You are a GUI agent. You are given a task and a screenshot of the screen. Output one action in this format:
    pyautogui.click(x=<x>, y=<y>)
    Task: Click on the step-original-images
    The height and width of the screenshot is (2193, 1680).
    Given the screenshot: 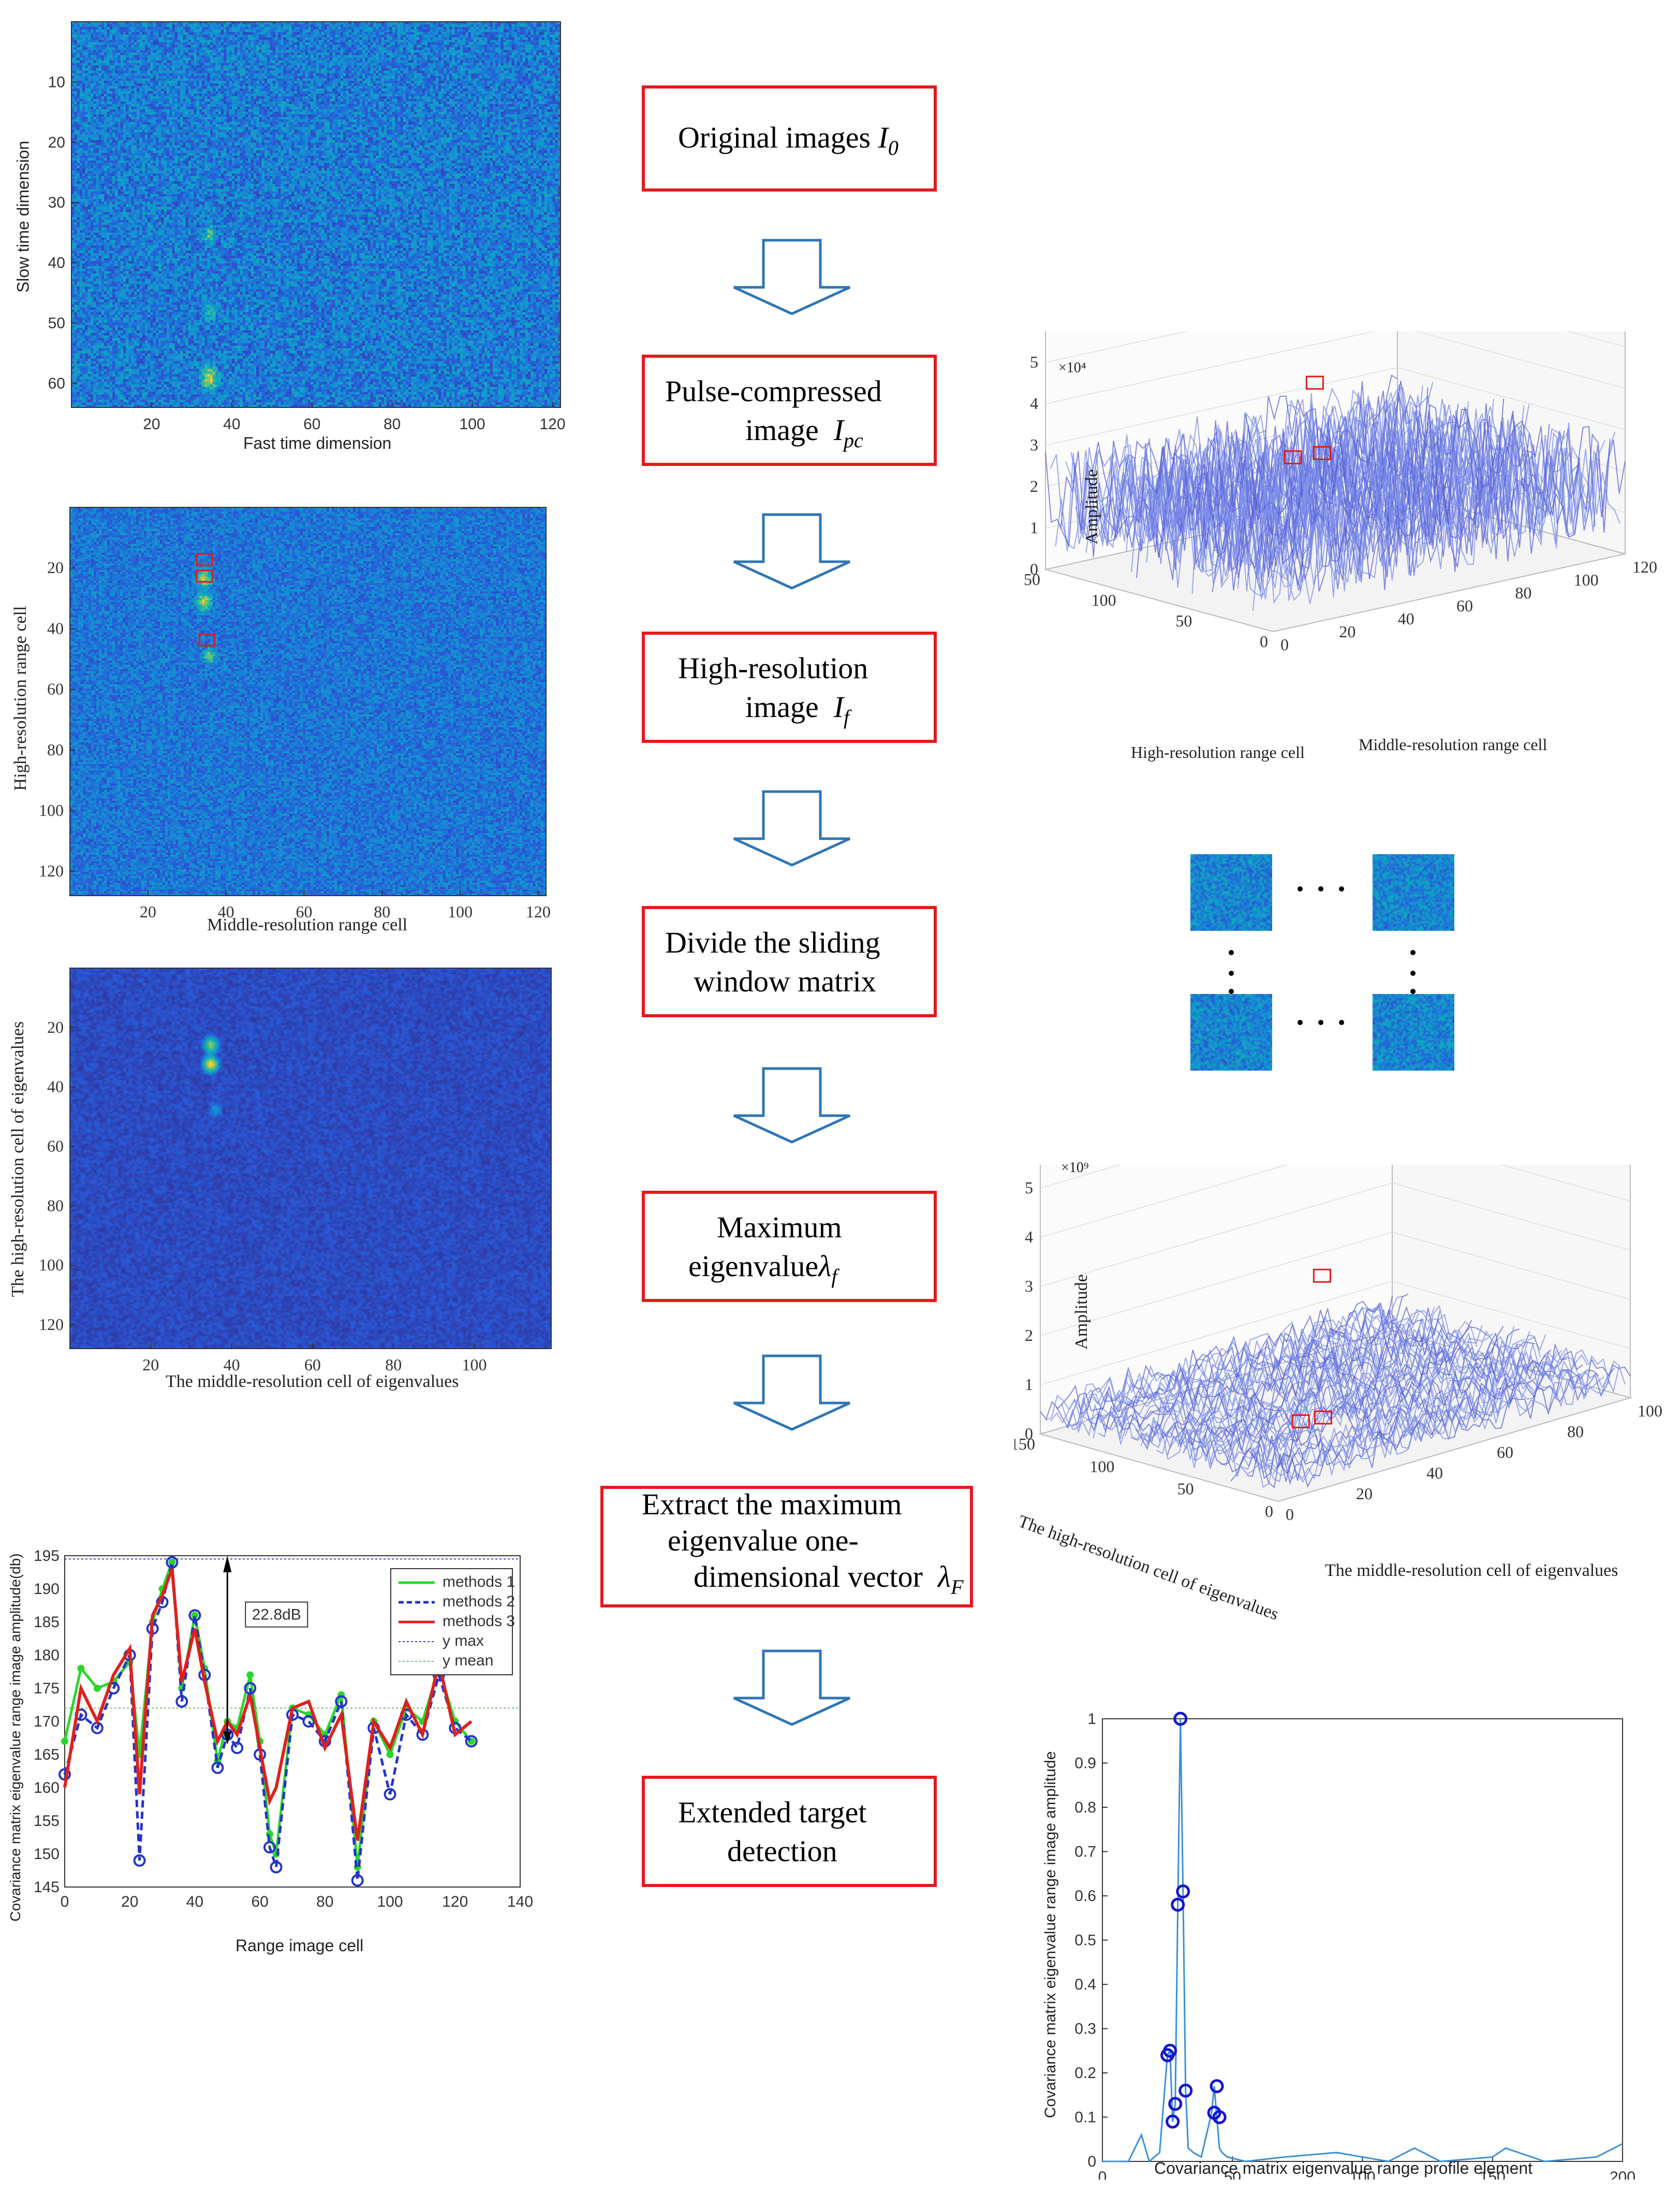 What is the action you would take?
    pyautogui.click(x=789, y=138)
    